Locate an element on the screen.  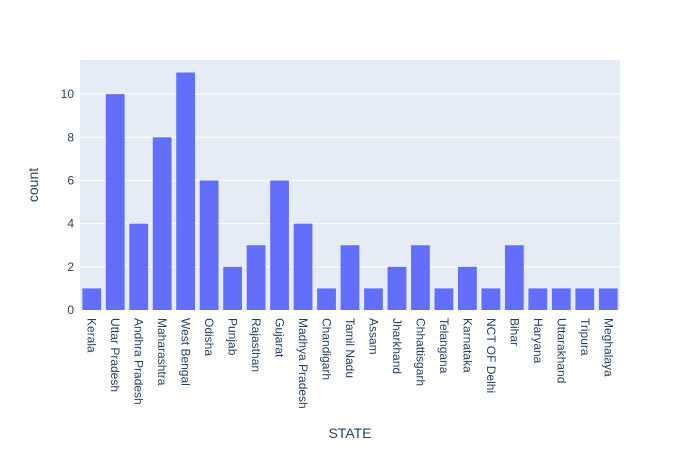
x-tick-label: Punjab is located at coordinates (233, 337).